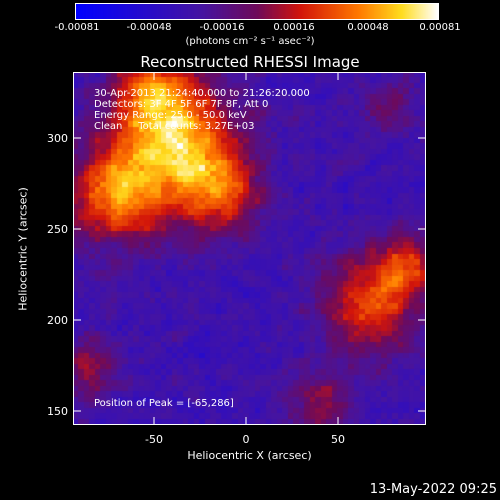 This screenshot has width=500, height=500. What do you see at coordinates (149, 27) in the screenshot?
I see `colorbar-tick-label: -0.00048` at bounding box center [149, 27].